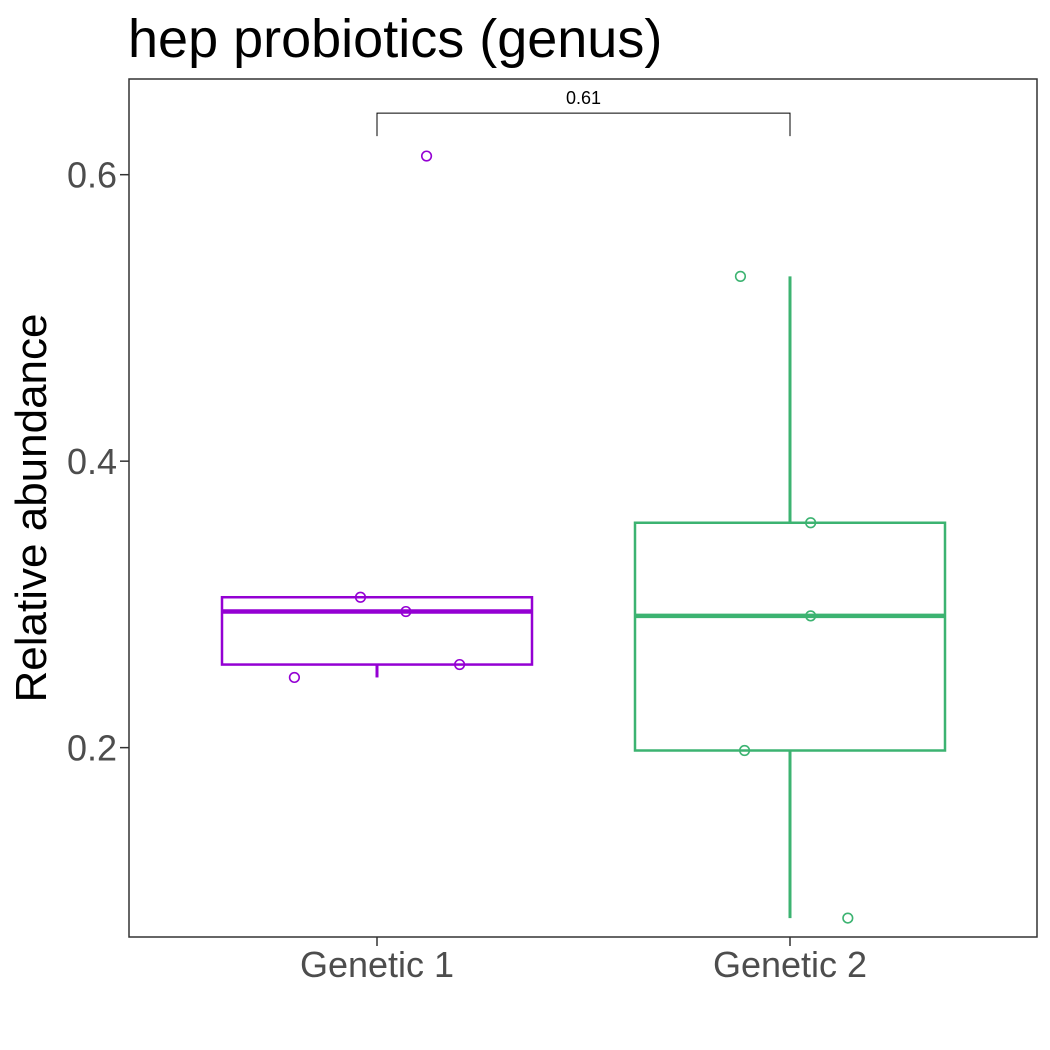 This screenshot has width=1050, height=1050. What do you see at coordinates (583, 124) in the screenshot?
I see `bracket-line` at bounding box center [583, 124].